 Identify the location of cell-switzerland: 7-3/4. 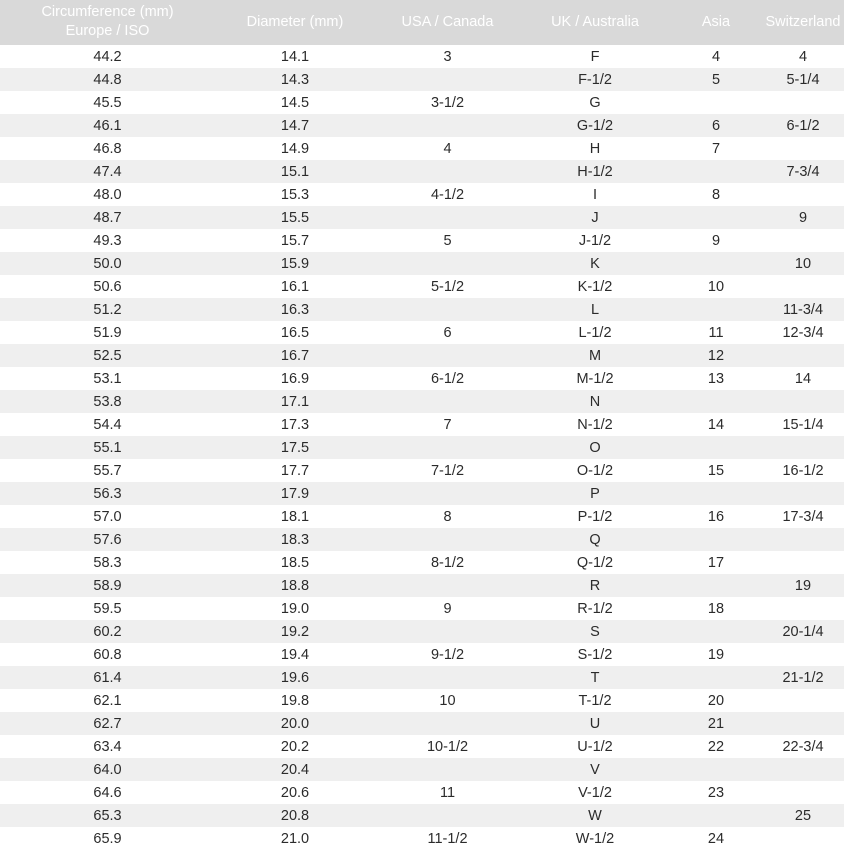
(803, 171).